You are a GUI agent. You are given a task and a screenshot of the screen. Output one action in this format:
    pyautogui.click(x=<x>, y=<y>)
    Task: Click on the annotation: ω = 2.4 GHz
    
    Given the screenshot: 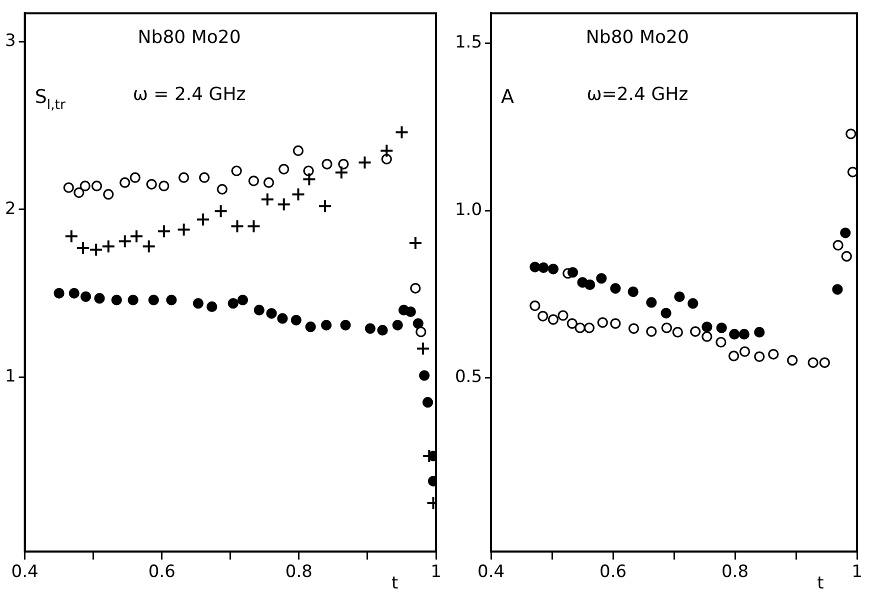 What is the action you would take?
    pyautogui.click(x=189, y=94)
    